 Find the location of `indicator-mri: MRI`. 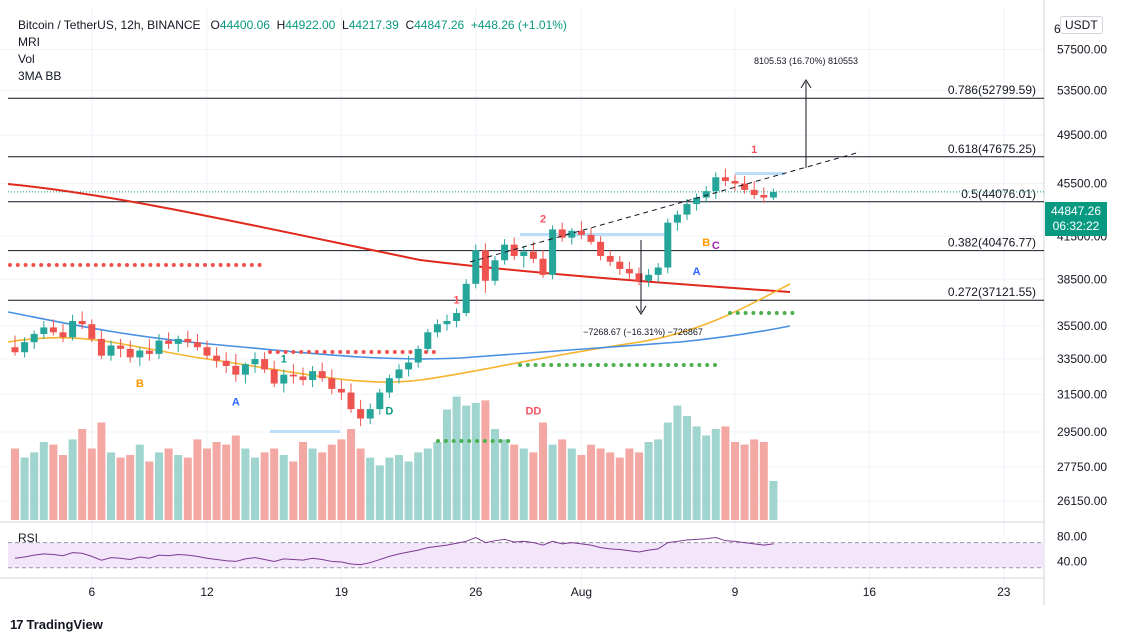

indicator-mri: MRI is located at coordinates (29, 42).